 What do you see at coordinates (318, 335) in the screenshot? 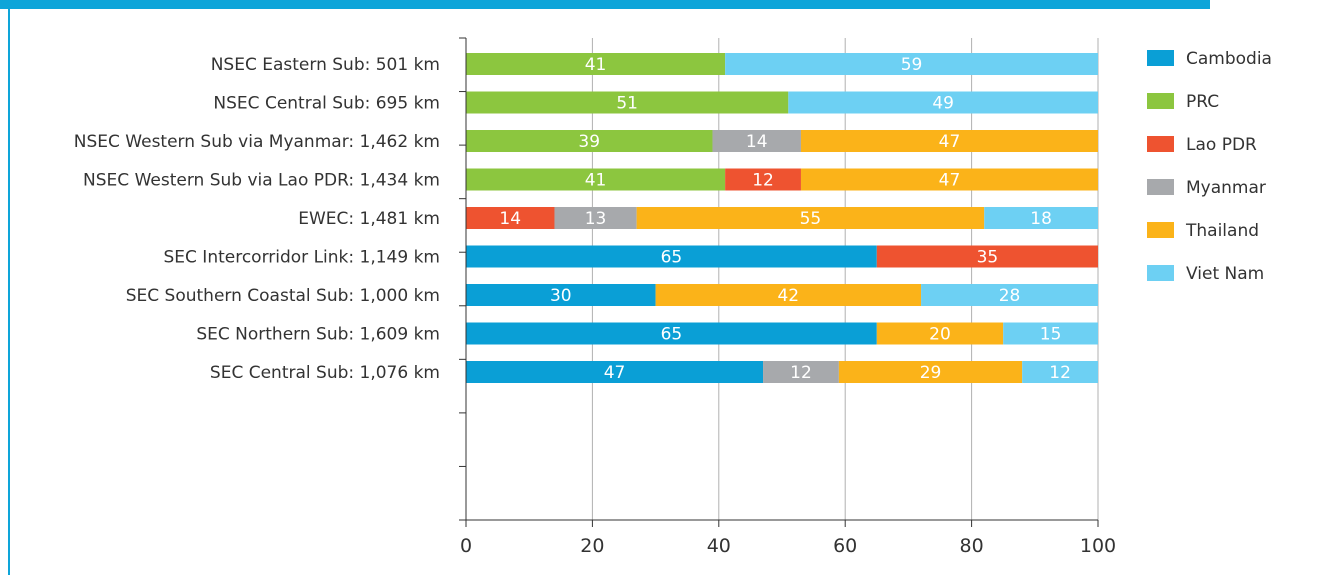
I see `category-label: SEC Northern Sub: 1,609 km` at bounding box center [318, 335].